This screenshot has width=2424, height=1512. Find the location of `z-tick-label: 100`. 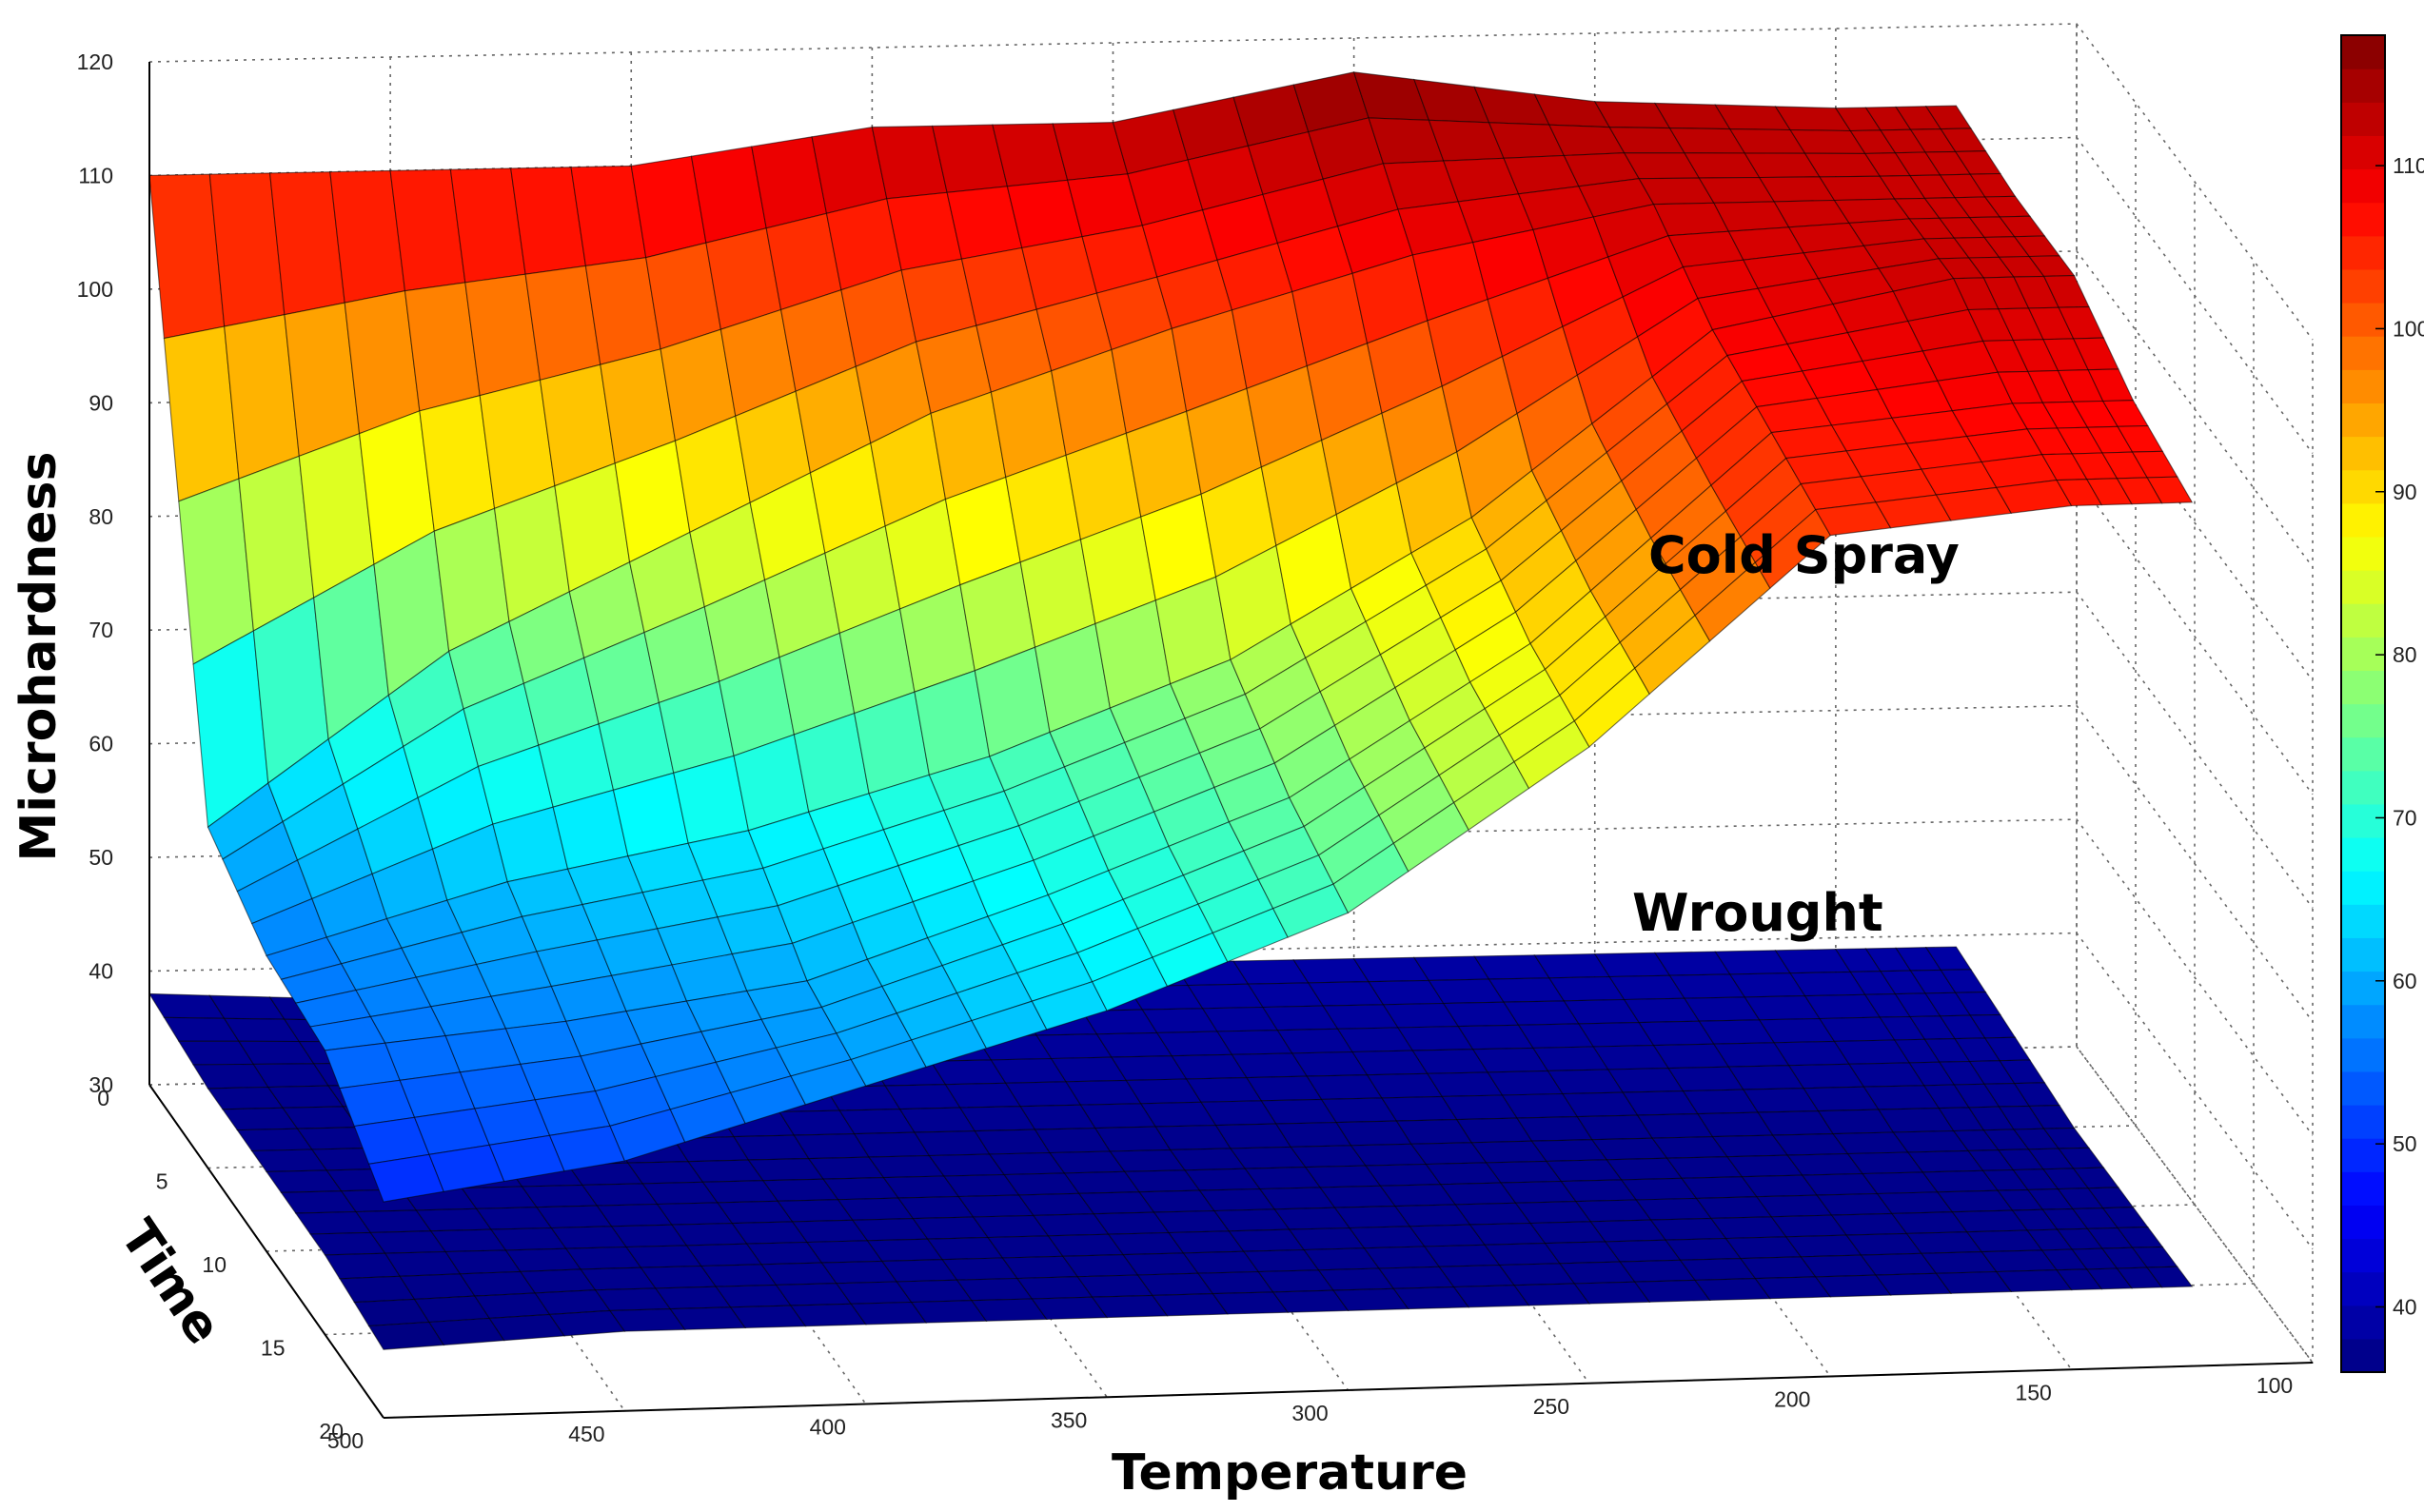

z-tick-label: 100 is located at coordinates (95, 289).